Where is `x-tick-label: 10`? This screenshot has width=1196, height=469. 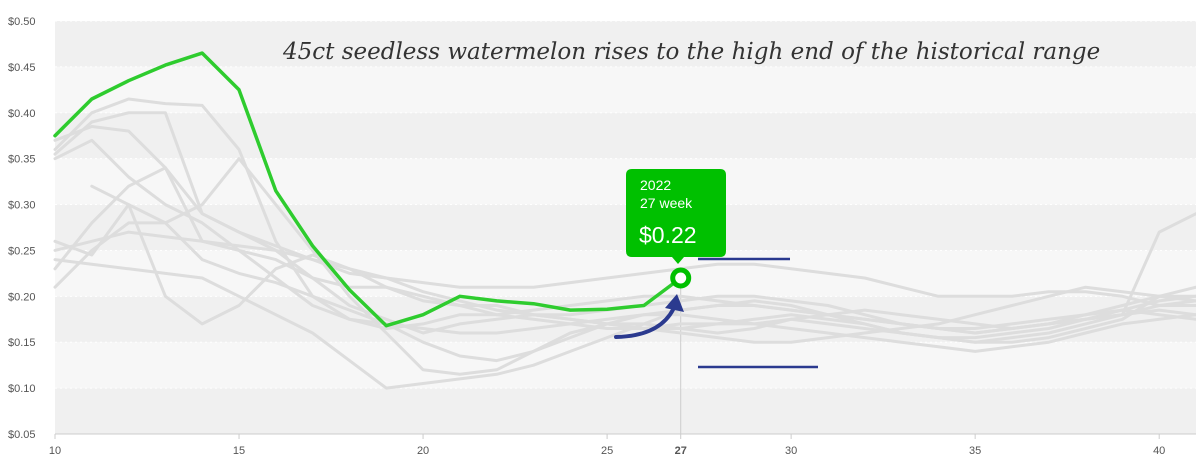
x-tick-label: 10 is located at coordinates (55, 451).